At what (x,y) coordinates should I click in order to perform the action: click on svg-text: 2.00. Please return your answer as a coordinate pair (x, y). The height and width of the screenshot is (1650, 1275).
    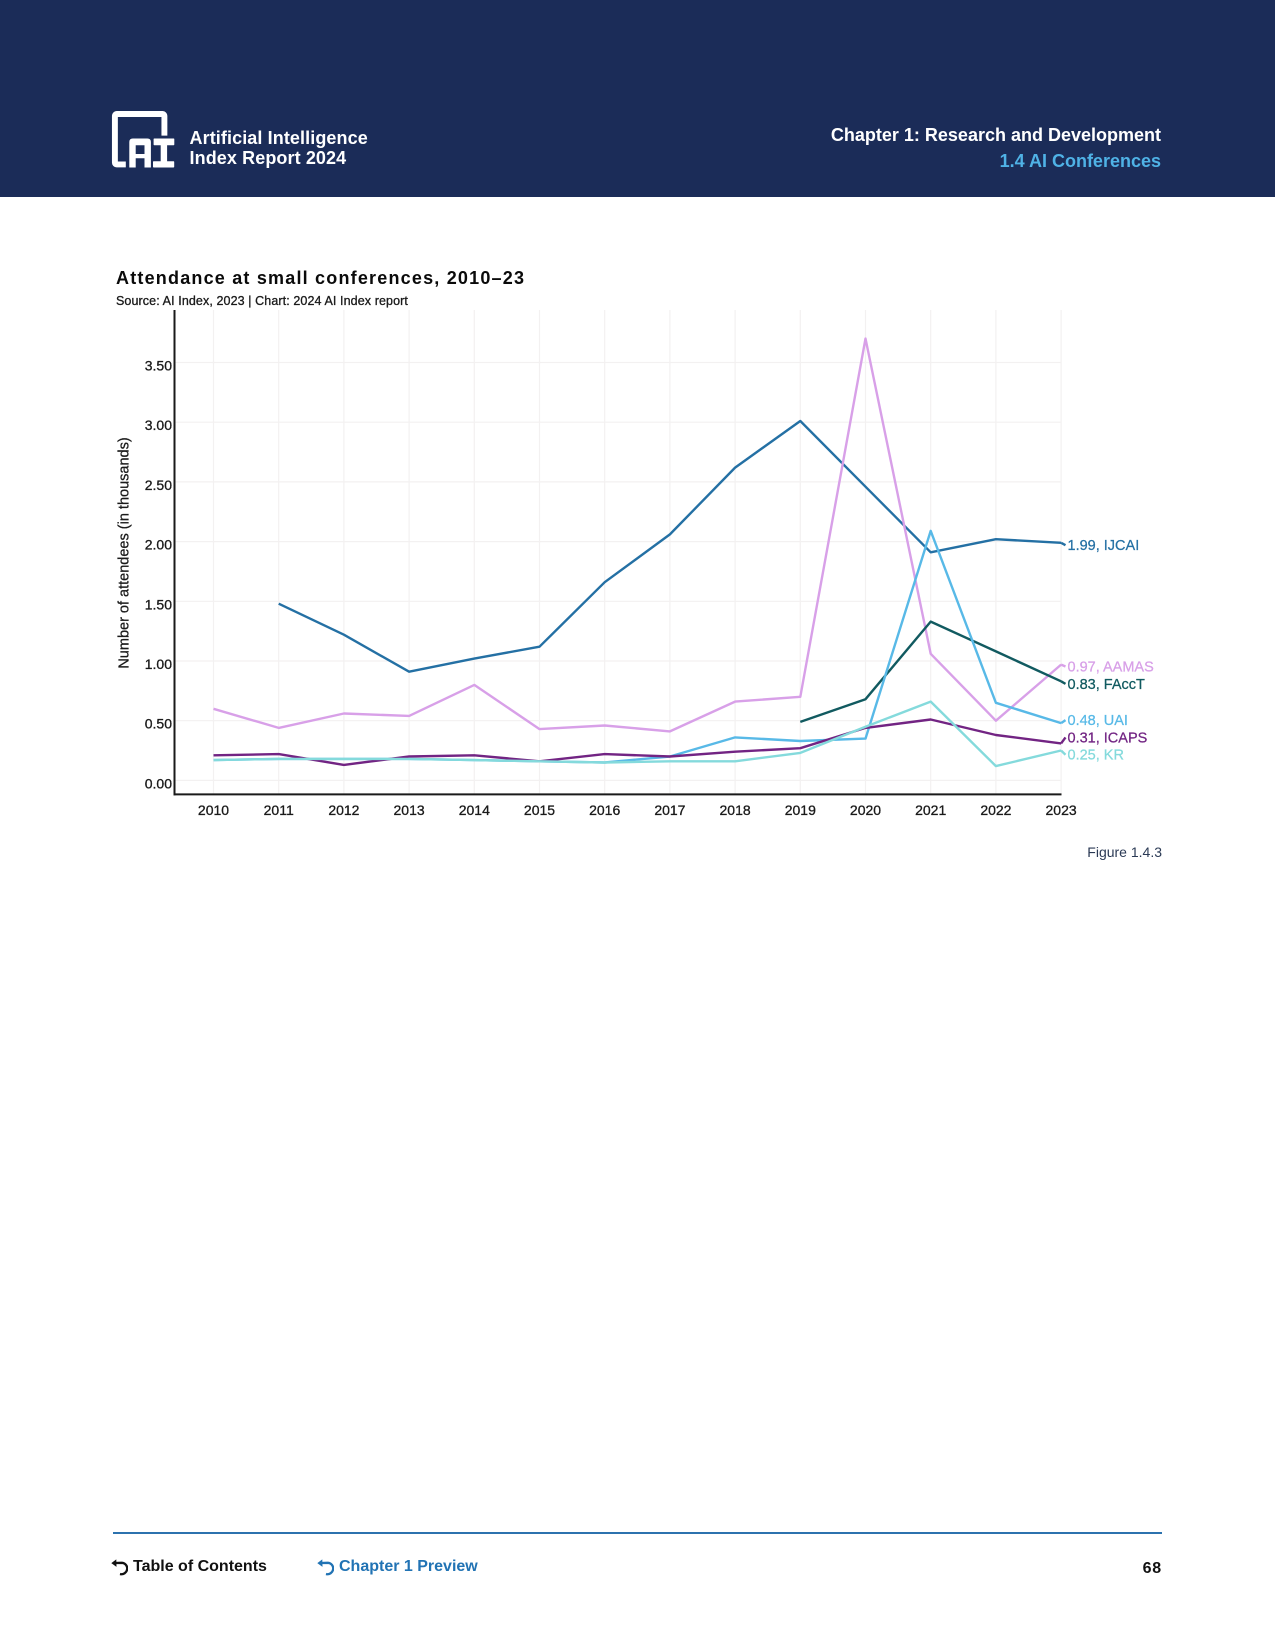
    Looking at the image, I should click on (158, 545).